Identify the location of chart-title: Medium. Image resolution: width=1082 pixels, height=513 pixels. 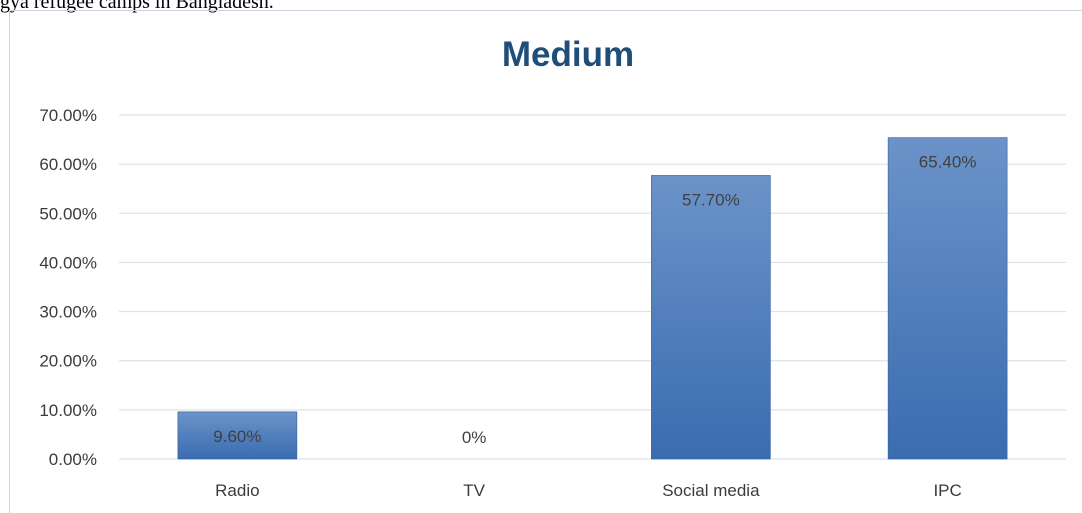
(568, 54).